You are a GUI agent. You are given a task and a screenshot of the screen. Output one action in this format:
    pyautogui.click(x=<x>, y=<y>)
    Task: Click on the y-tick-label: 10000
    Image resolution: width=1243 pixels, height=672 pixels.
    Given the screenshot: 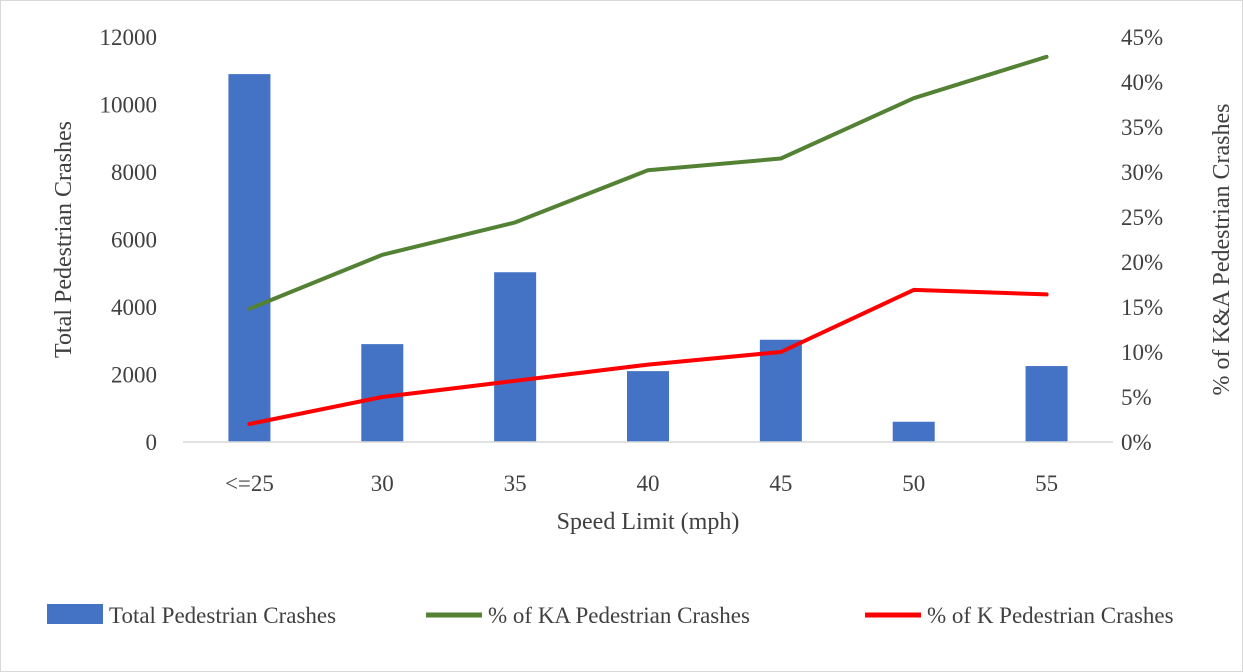 What is the action you would take?
    pyautogui.click(x=129, y=105)
    